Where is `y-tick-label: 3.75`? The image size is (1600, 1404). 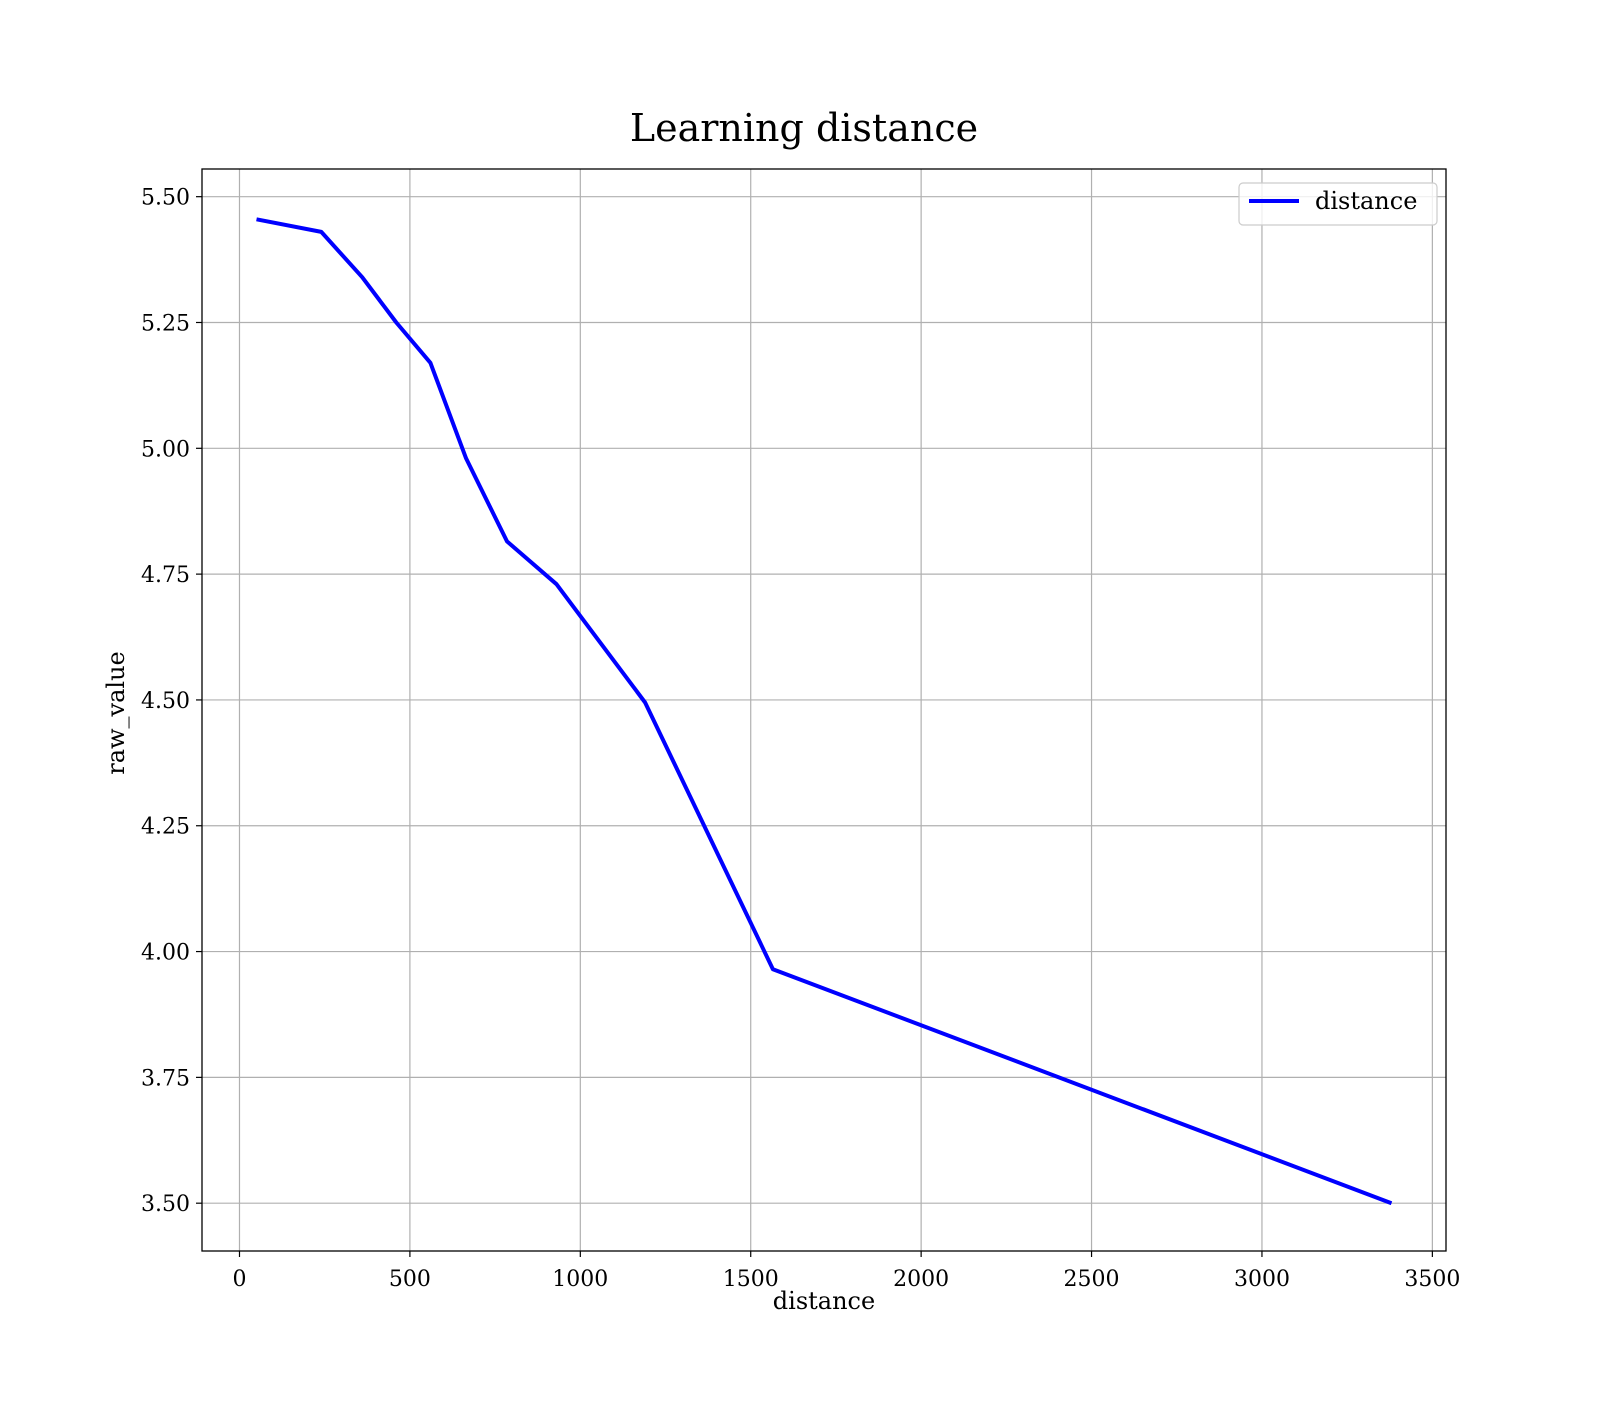 y-tick-label: 3.75 is located at coordinates (165, 1078).